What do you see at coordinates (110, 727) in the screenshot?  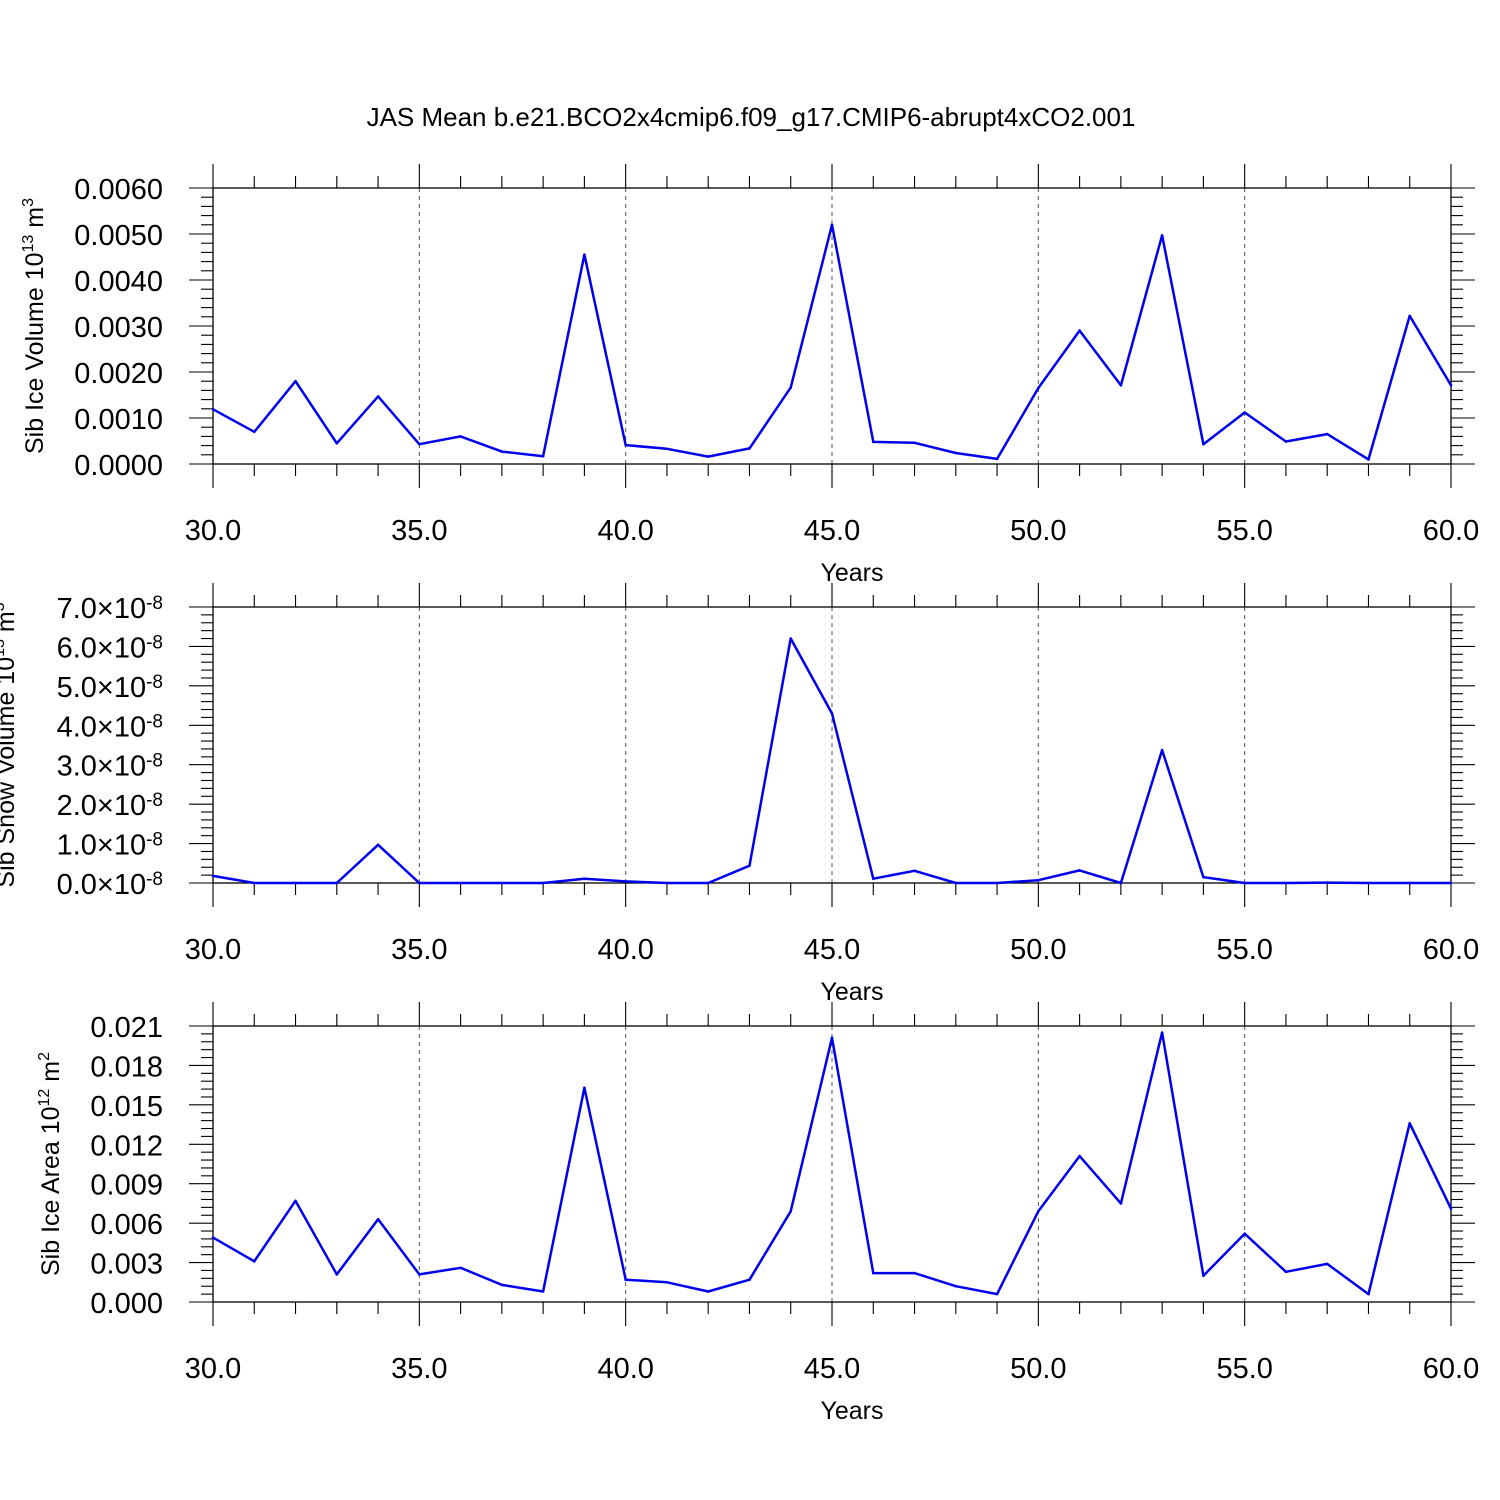 I see `y-tick-label: 4.0×10-8` at bounding box center [110, 727].